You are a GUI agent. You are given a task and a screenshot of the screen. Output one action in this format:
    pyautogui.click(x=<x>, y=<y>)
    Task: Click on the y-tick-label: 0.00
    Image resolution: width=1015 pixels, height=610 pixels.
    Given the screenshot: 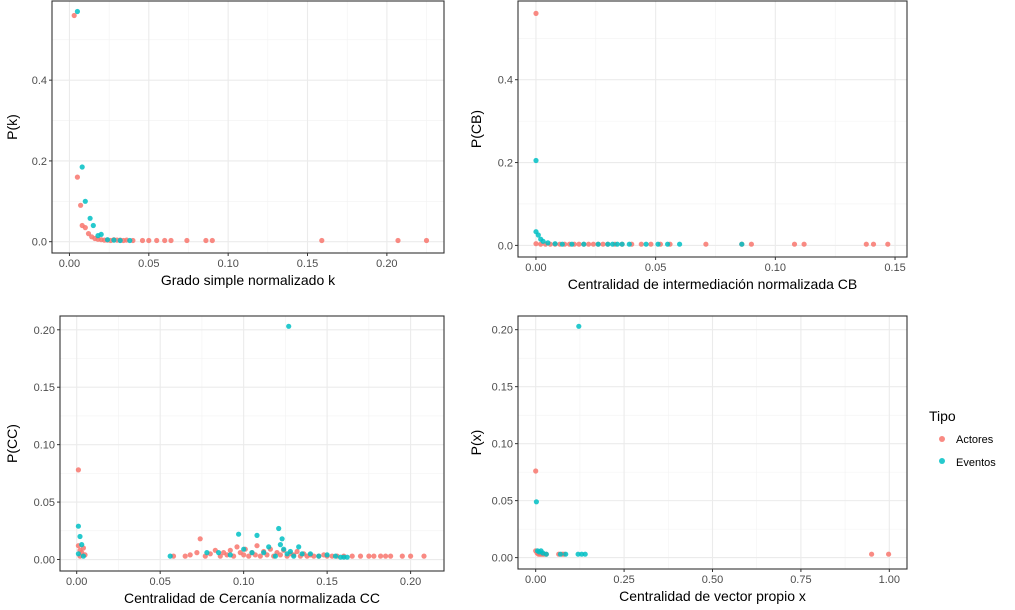 What is the action you would take?
    pyautogui.click(x=502, y=559)
    